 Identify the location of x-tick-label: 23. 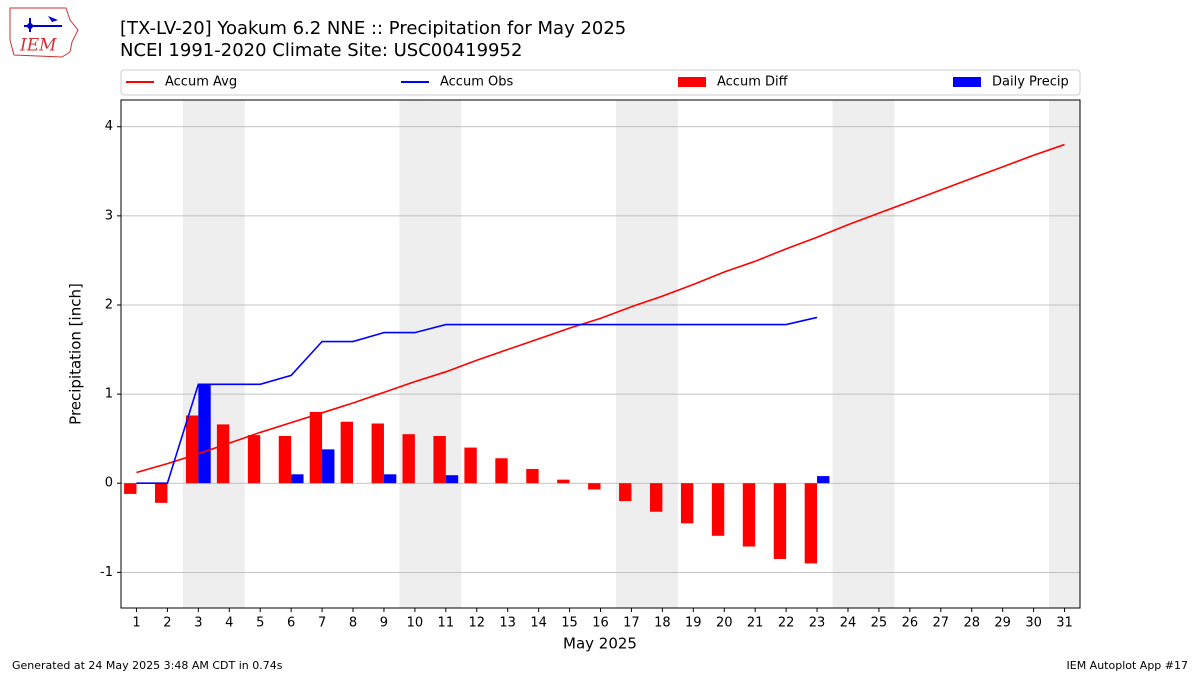
(817, 623).